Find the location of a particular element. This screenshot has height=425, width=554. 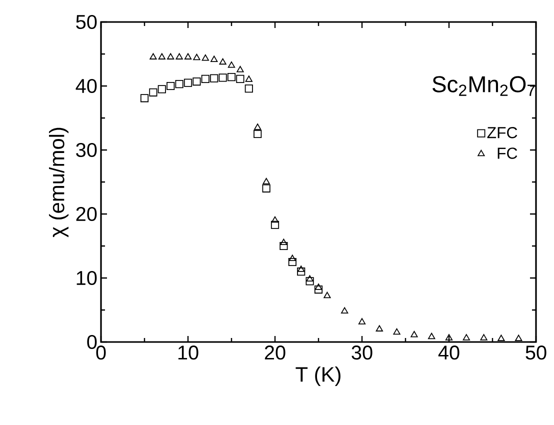

y-tick-label: 0 is located at coordinates (92, 342).